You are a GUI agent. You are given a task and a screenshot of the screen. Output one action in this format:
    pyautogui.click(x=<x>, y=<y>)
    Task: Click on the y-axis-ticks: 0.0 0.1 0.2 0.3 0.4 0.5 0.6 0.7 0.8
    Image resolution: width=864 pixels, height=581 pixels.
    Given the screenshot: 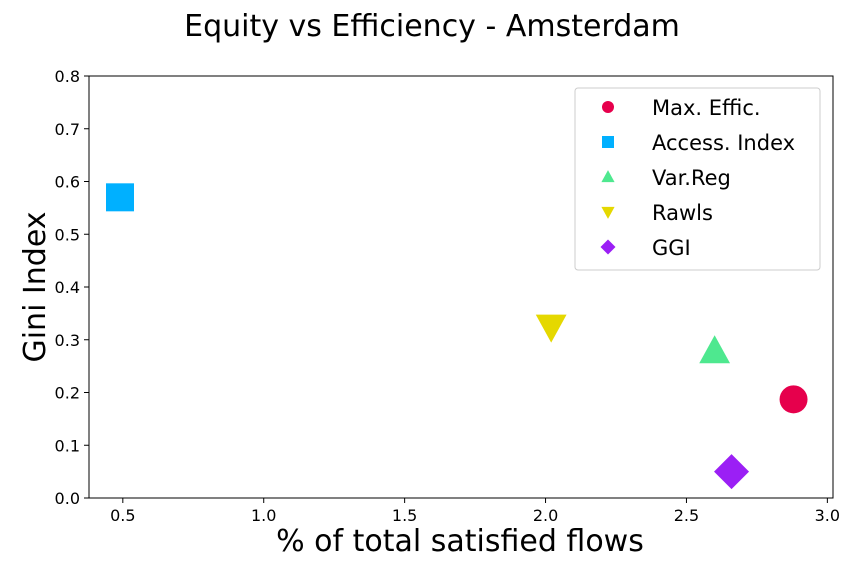 What is the action you would take?
    pyautogui.click(x=72, y=287)
    